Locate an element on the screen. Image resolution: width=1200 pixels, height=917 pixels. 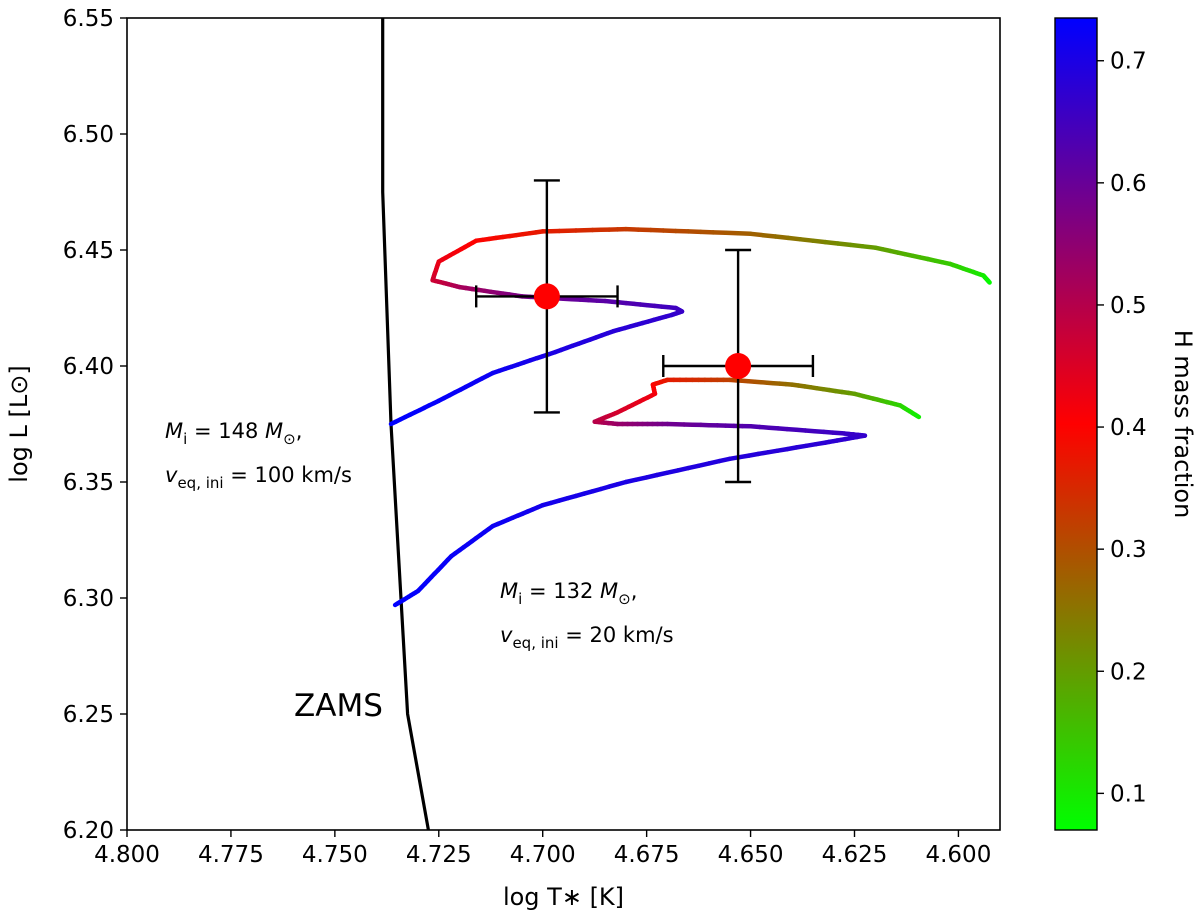
y-tick-label: 6.20 is located at coordinates (88, 831).